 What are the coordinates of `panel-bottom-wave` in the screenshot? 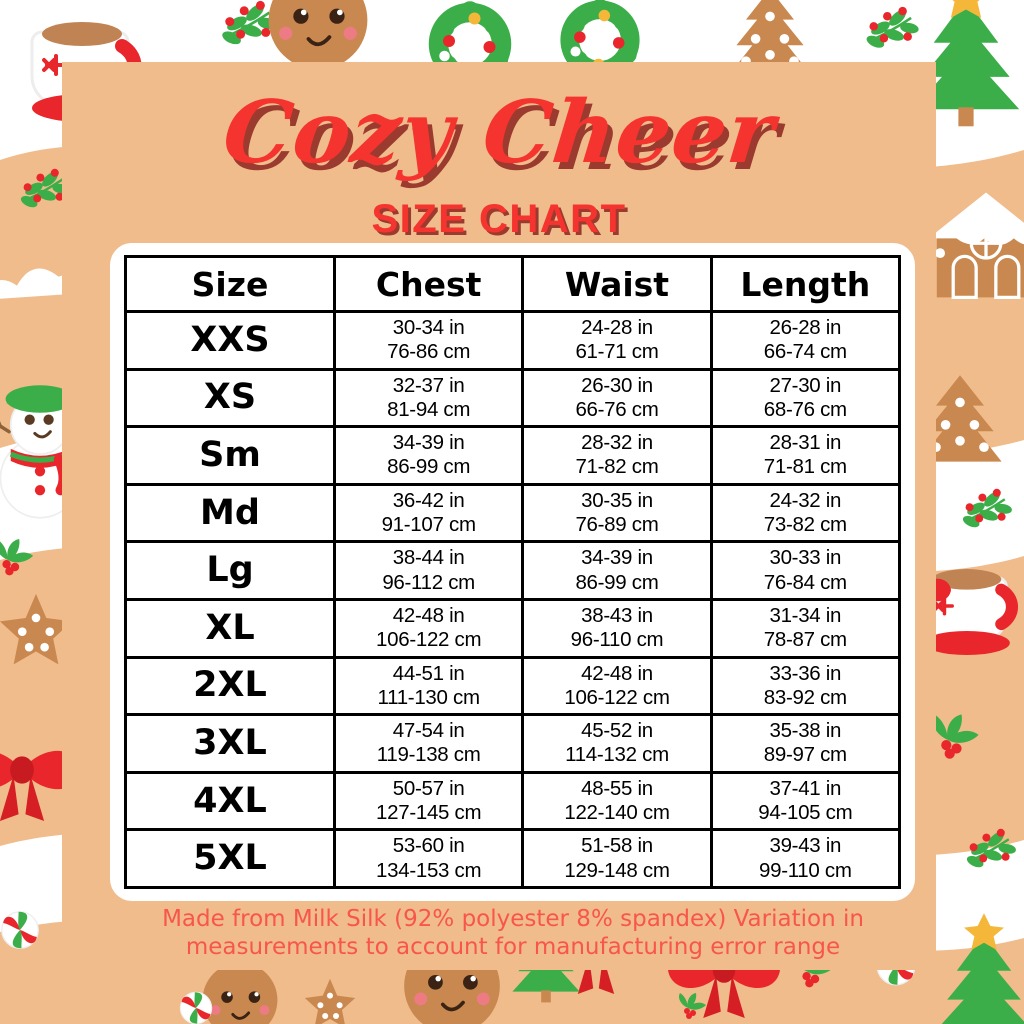 It's located at (499, 950).